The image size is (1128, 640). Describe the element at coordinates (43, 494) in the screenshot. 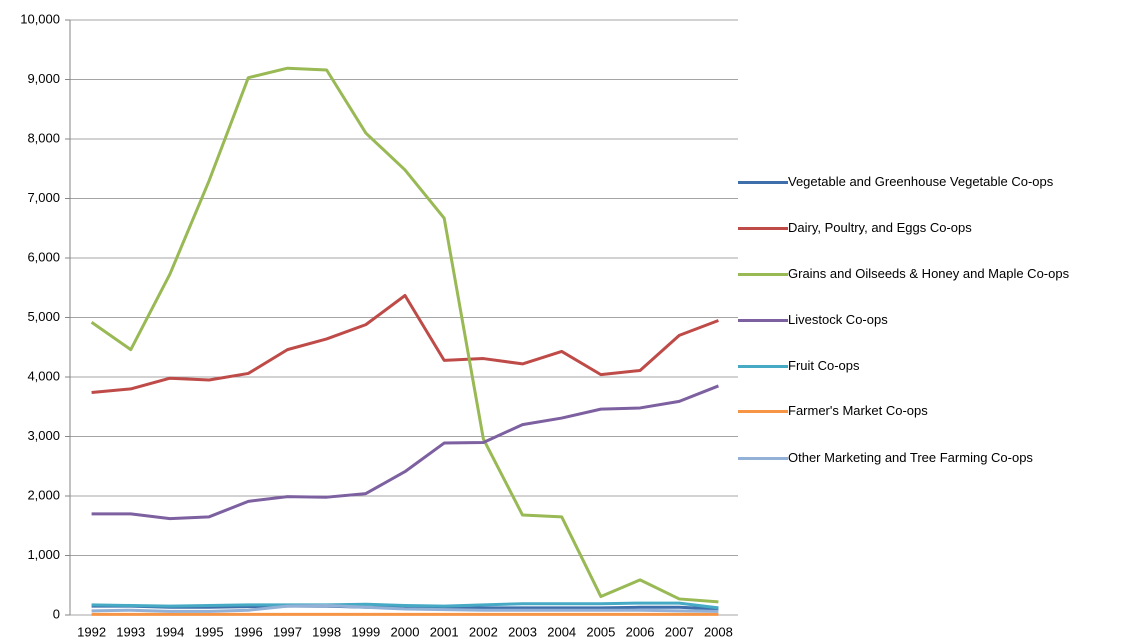

I see `y-tick-label: 2,000` at that location.